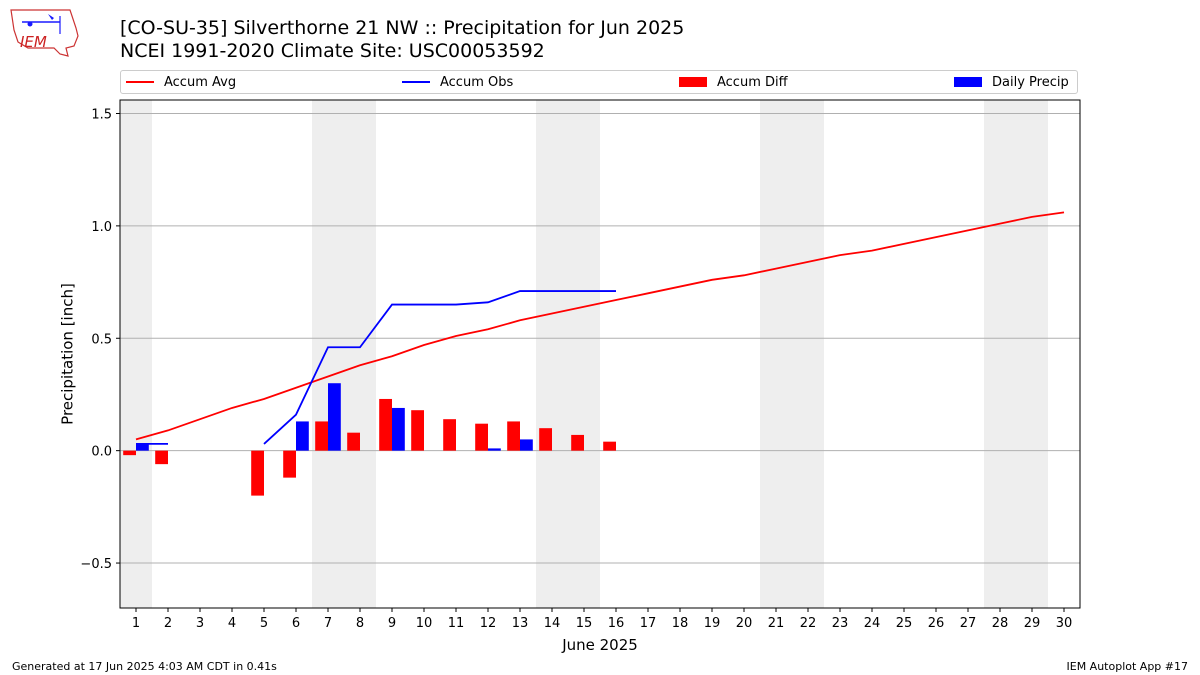  Describe the element at coordinates (968, 623) in the screenshot. I see `x-tick-label: 27` at that location.